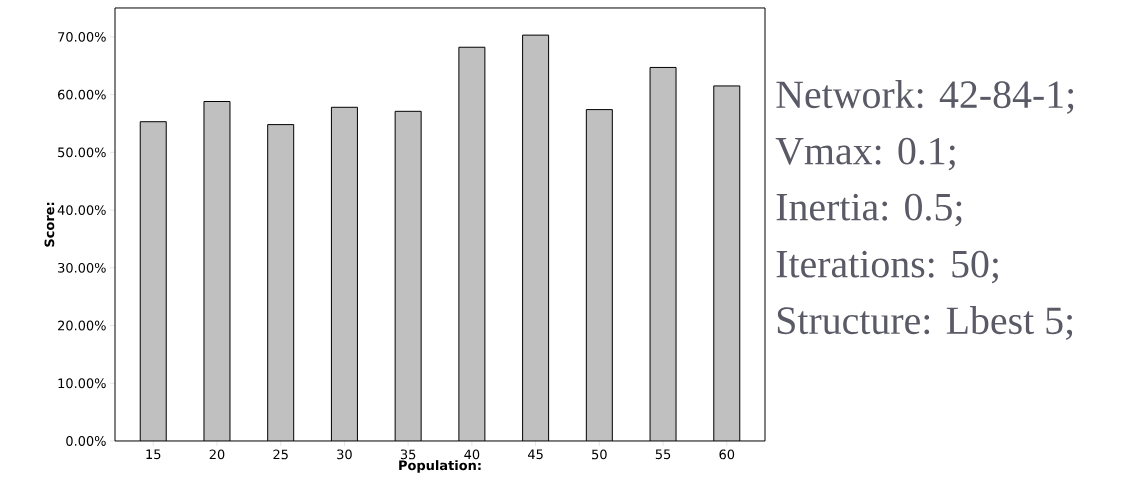 Image resolution: width=1134 pixels, height=496 pixels. What do you see at coordinates (280, 454) in the screenshot?
I see `x-tick-label: 25` at bounding box center [280, 454].